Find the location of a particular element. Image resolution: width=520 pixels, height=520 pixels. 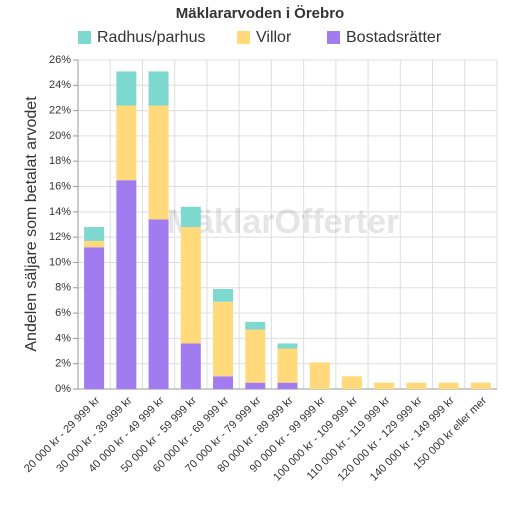

y-tick-label: 4% is located at coordinates (63, 338).